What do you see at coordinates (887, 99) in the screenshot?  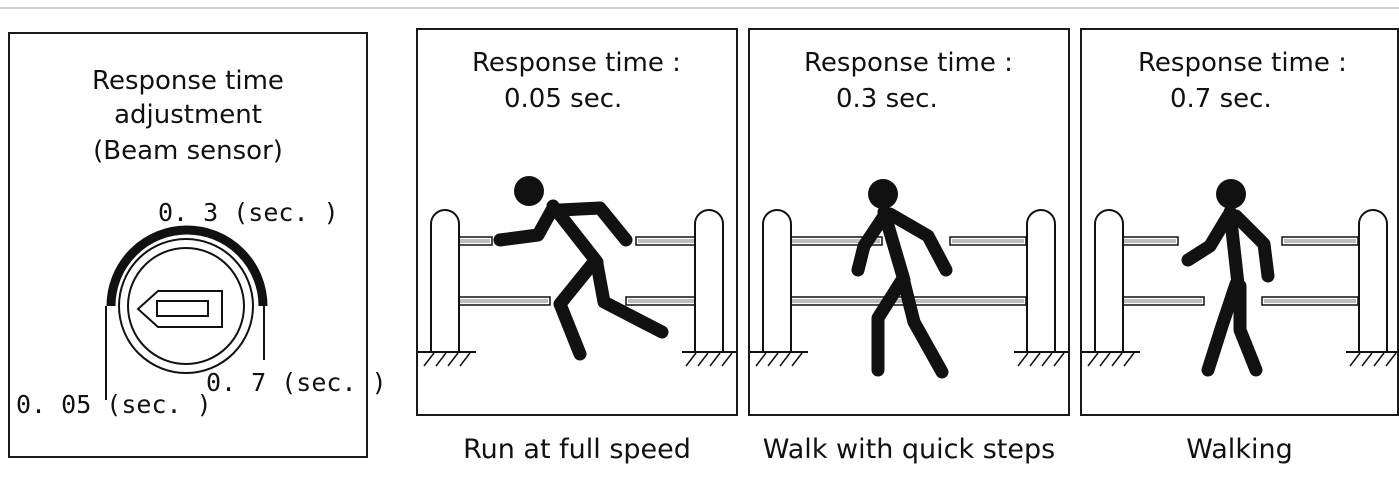 I see `scene-quick-value: 0.3 sec.` at bounding box center [887, 99].